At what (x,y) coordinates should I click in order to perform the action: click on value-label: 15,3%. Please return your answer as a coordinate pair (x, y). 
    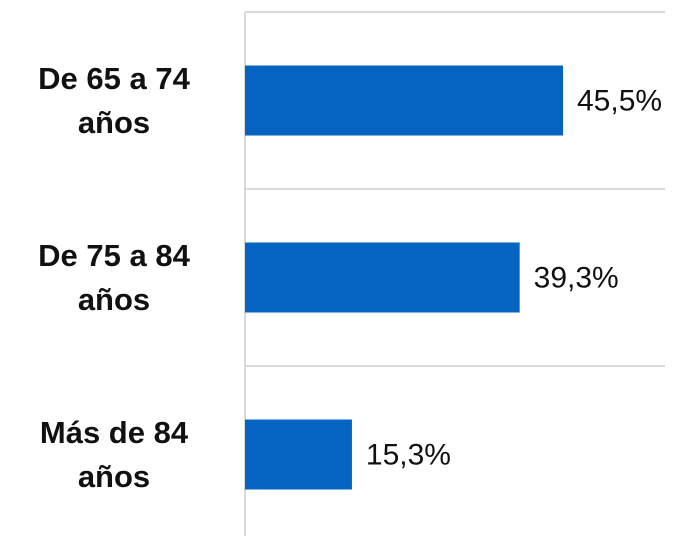
    Looking at the image, I should click on (408, 454).